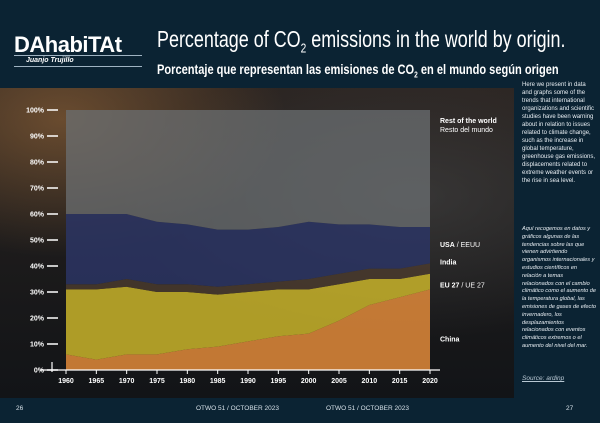 Image resolution: width=600 pixels, height=423 pixels. I want to click on y-tick-label: 30%, so click(37, 293).